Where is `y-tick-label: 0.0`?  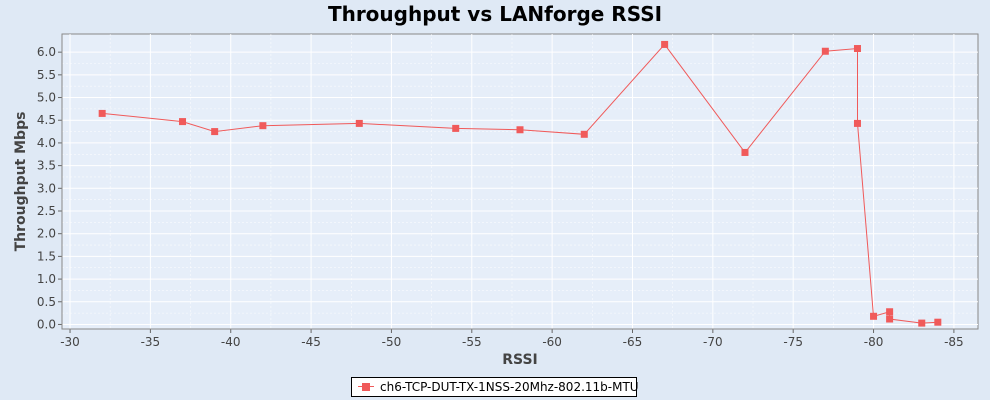
y-tick-label: 0.0 is located at coordinates (46, 324).